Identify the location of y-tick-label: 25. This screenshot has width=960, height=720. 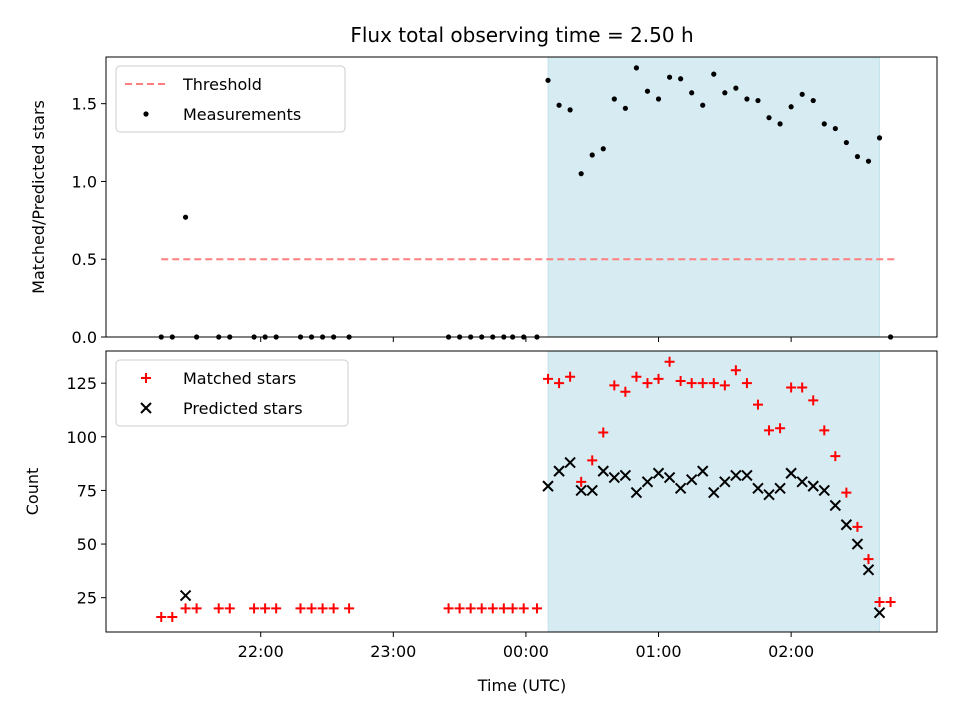
(87, 598).